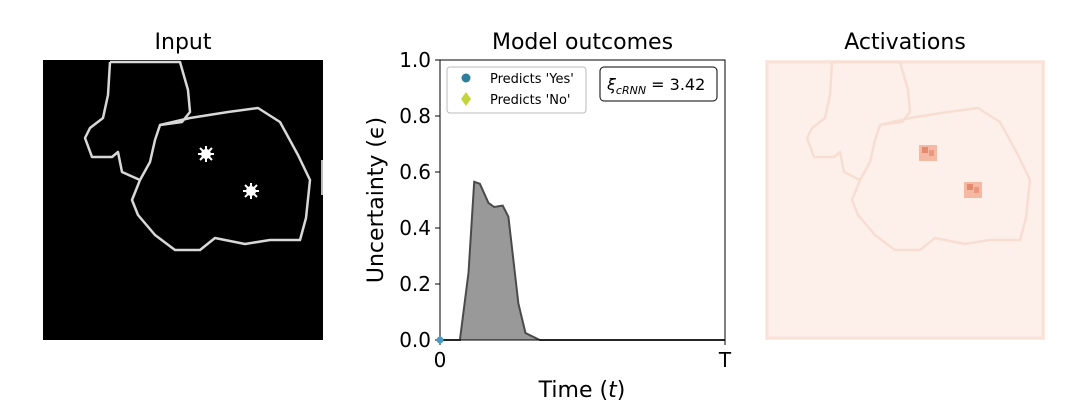 Image resolution: width=1088 pixels, height=400 pixels. I want to click on svg-text: ξcRNN = 3.42, so click(655, 86).